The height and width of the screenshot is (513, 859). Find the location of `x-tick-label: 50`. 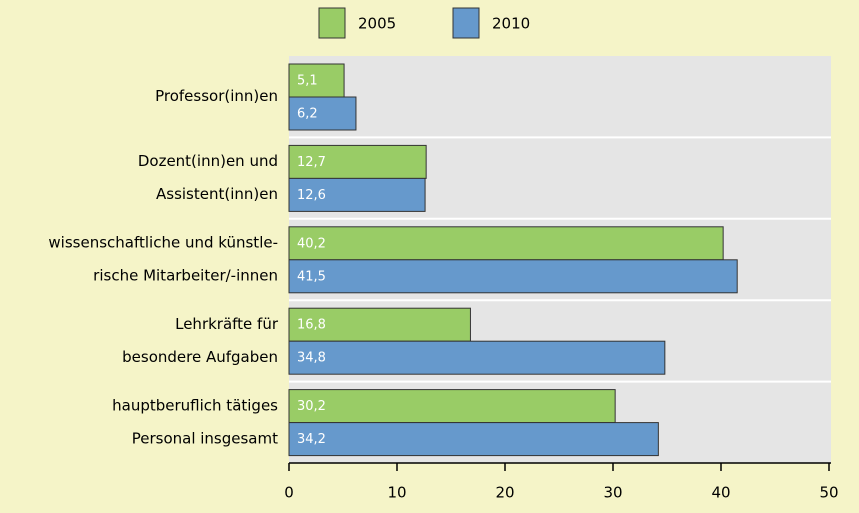

x-tick-label: 50 is located at coordinates (828, 493).